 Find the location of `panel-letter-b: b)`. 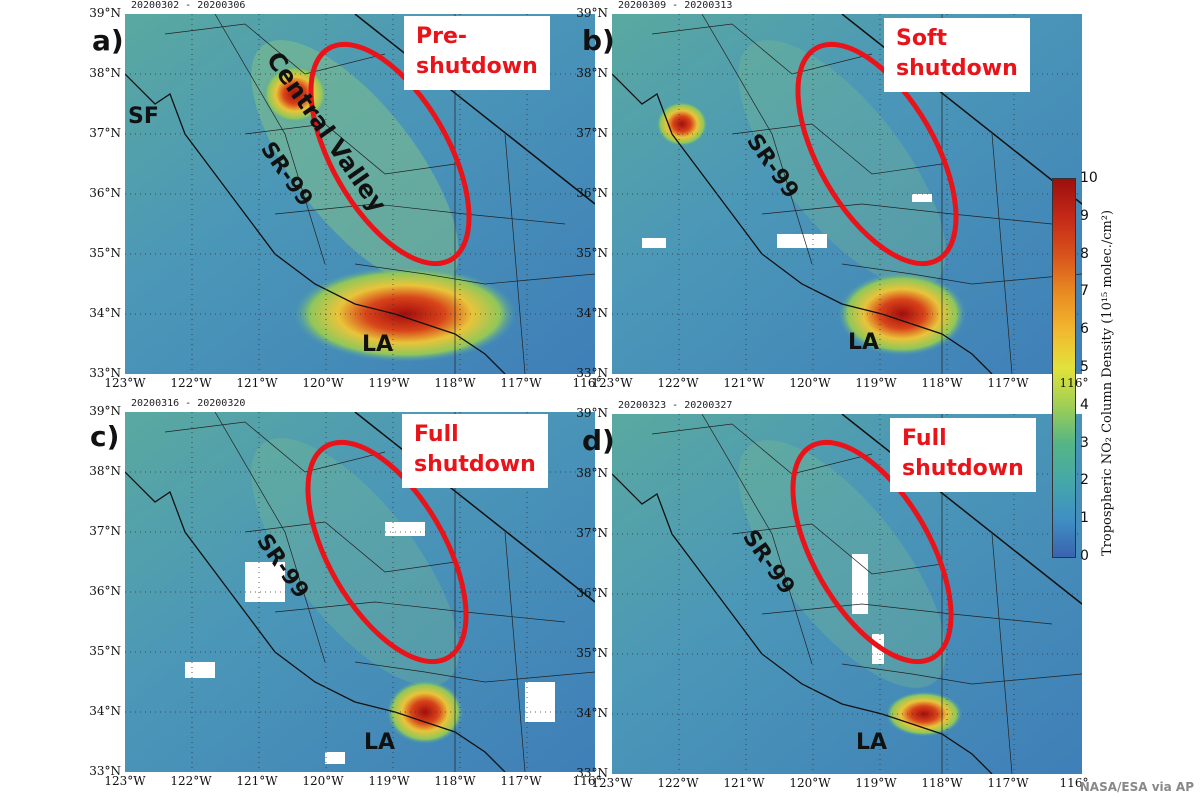

panel-letter-b: b) is located at coordinates (598, 40).